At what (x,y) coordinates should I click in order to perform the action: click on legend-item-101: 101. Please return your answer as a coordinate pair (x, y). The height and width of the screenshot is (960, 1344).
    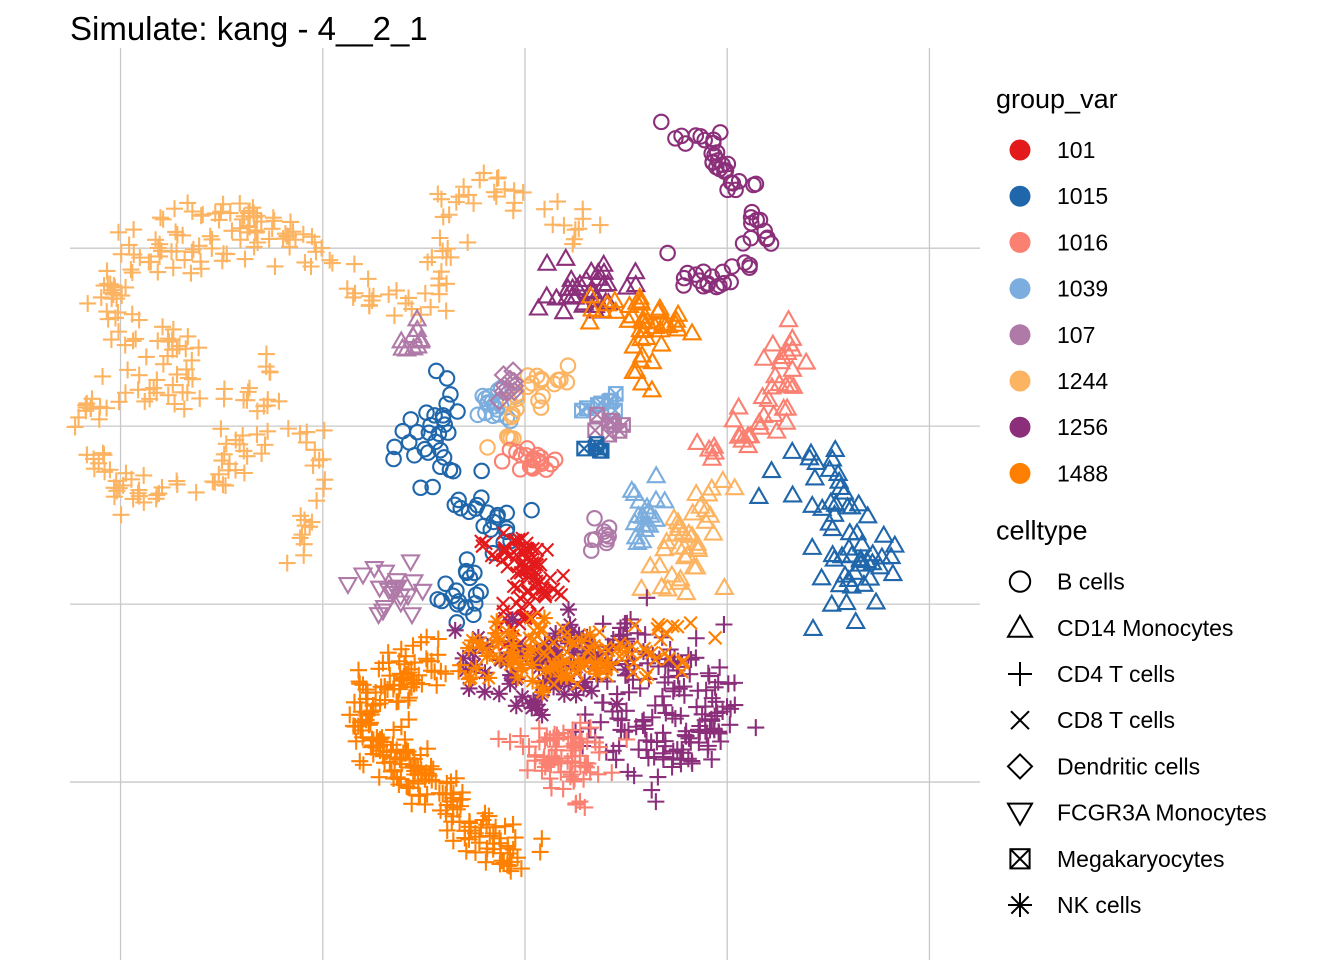
    Looking at the image, I should click on (1052, 150).